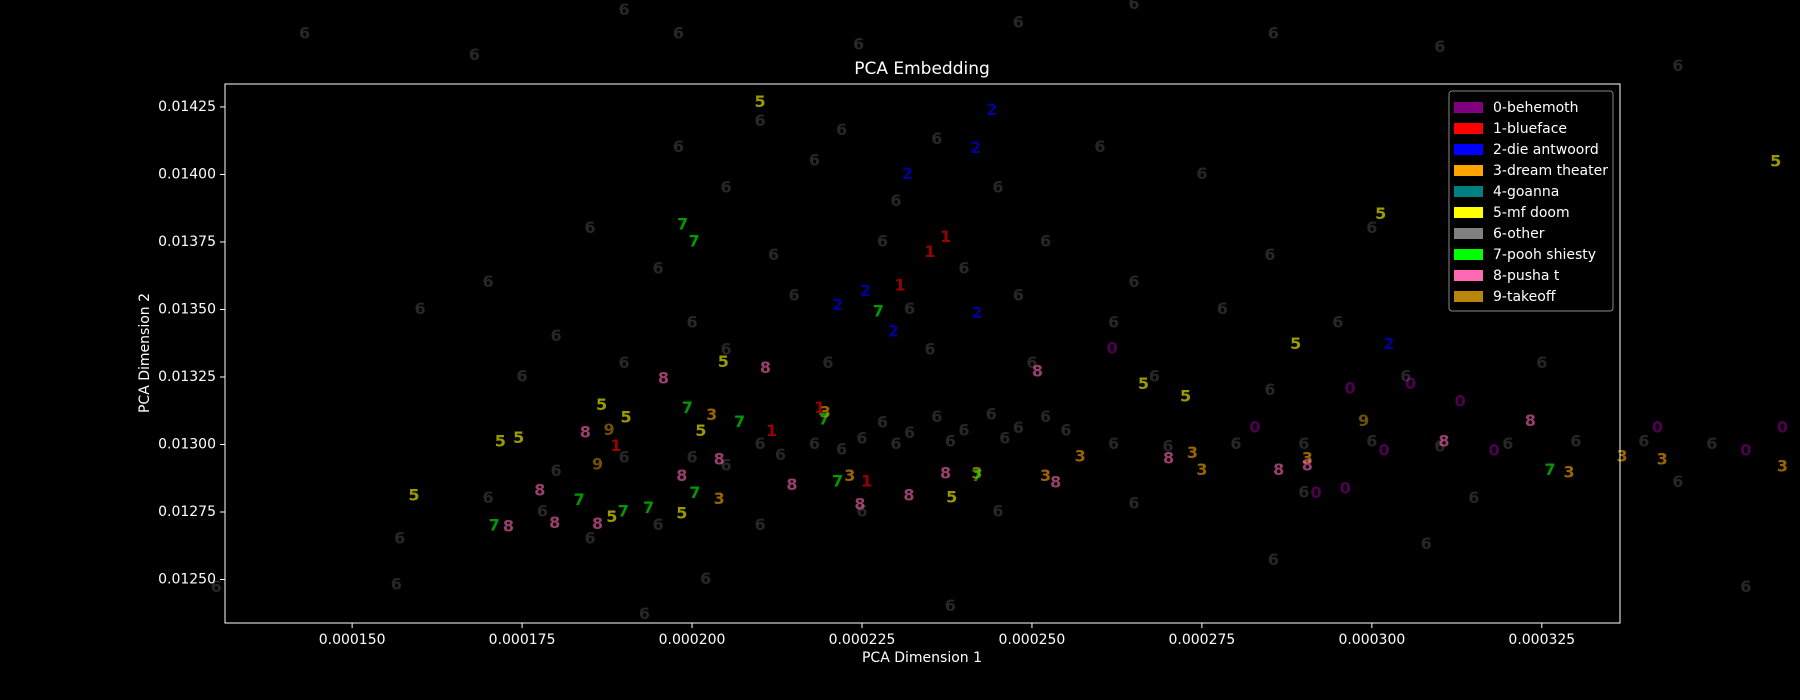 Image resolution: width=1800 pixels, height=700 pixels. What do you see at coordinates (187, 512) in the screenshot?
I see `y-tick-label: 0.01275` at bounding box center [187, 512].